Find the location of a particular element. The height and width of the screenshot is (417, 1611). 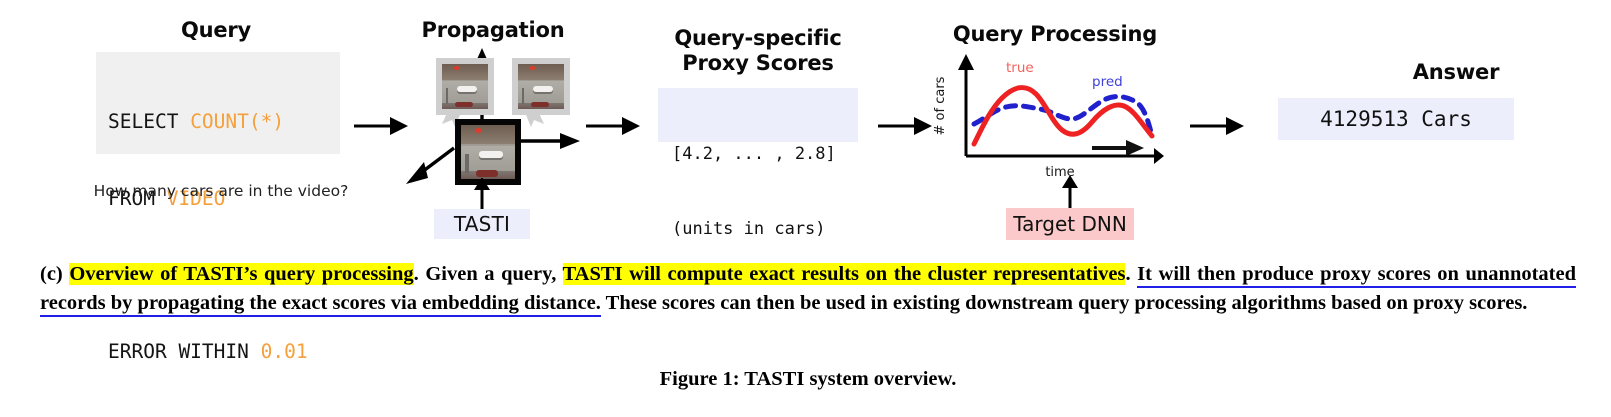

neighbor-thumbnail-right is located at coordinates (541, 86).